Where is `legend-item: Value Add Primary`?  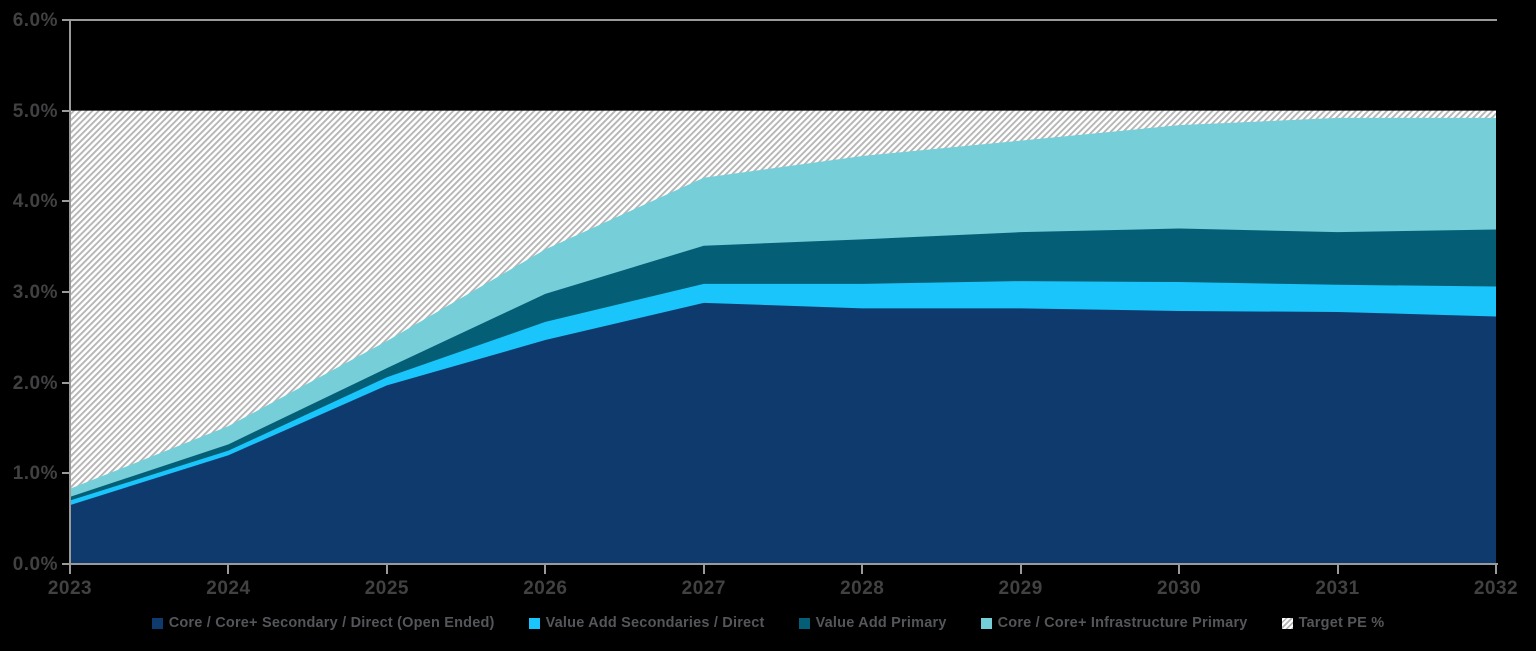
legend-item: Value Add Primary is located at coordinates (872, 623).